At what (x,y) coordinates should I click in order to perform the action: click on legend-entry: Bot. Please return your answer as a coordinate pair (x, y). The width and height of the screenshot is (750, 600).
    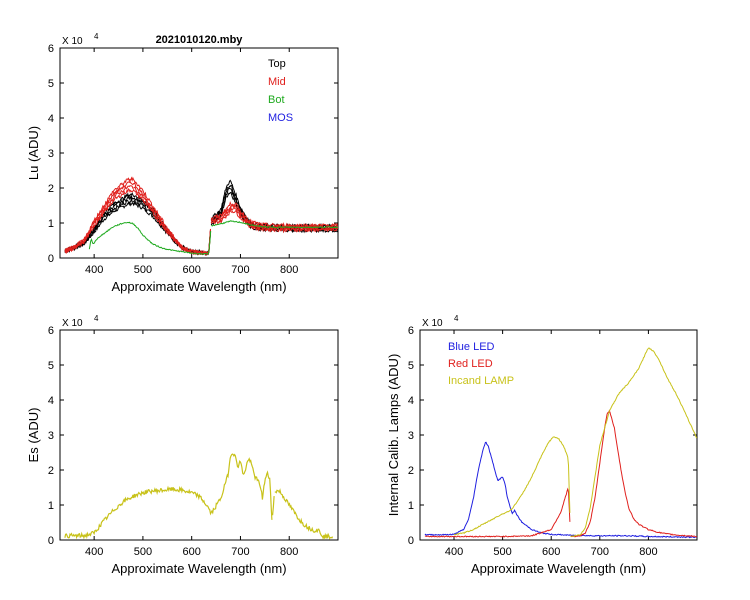
    Looking at the image, I should click on (276, 100).